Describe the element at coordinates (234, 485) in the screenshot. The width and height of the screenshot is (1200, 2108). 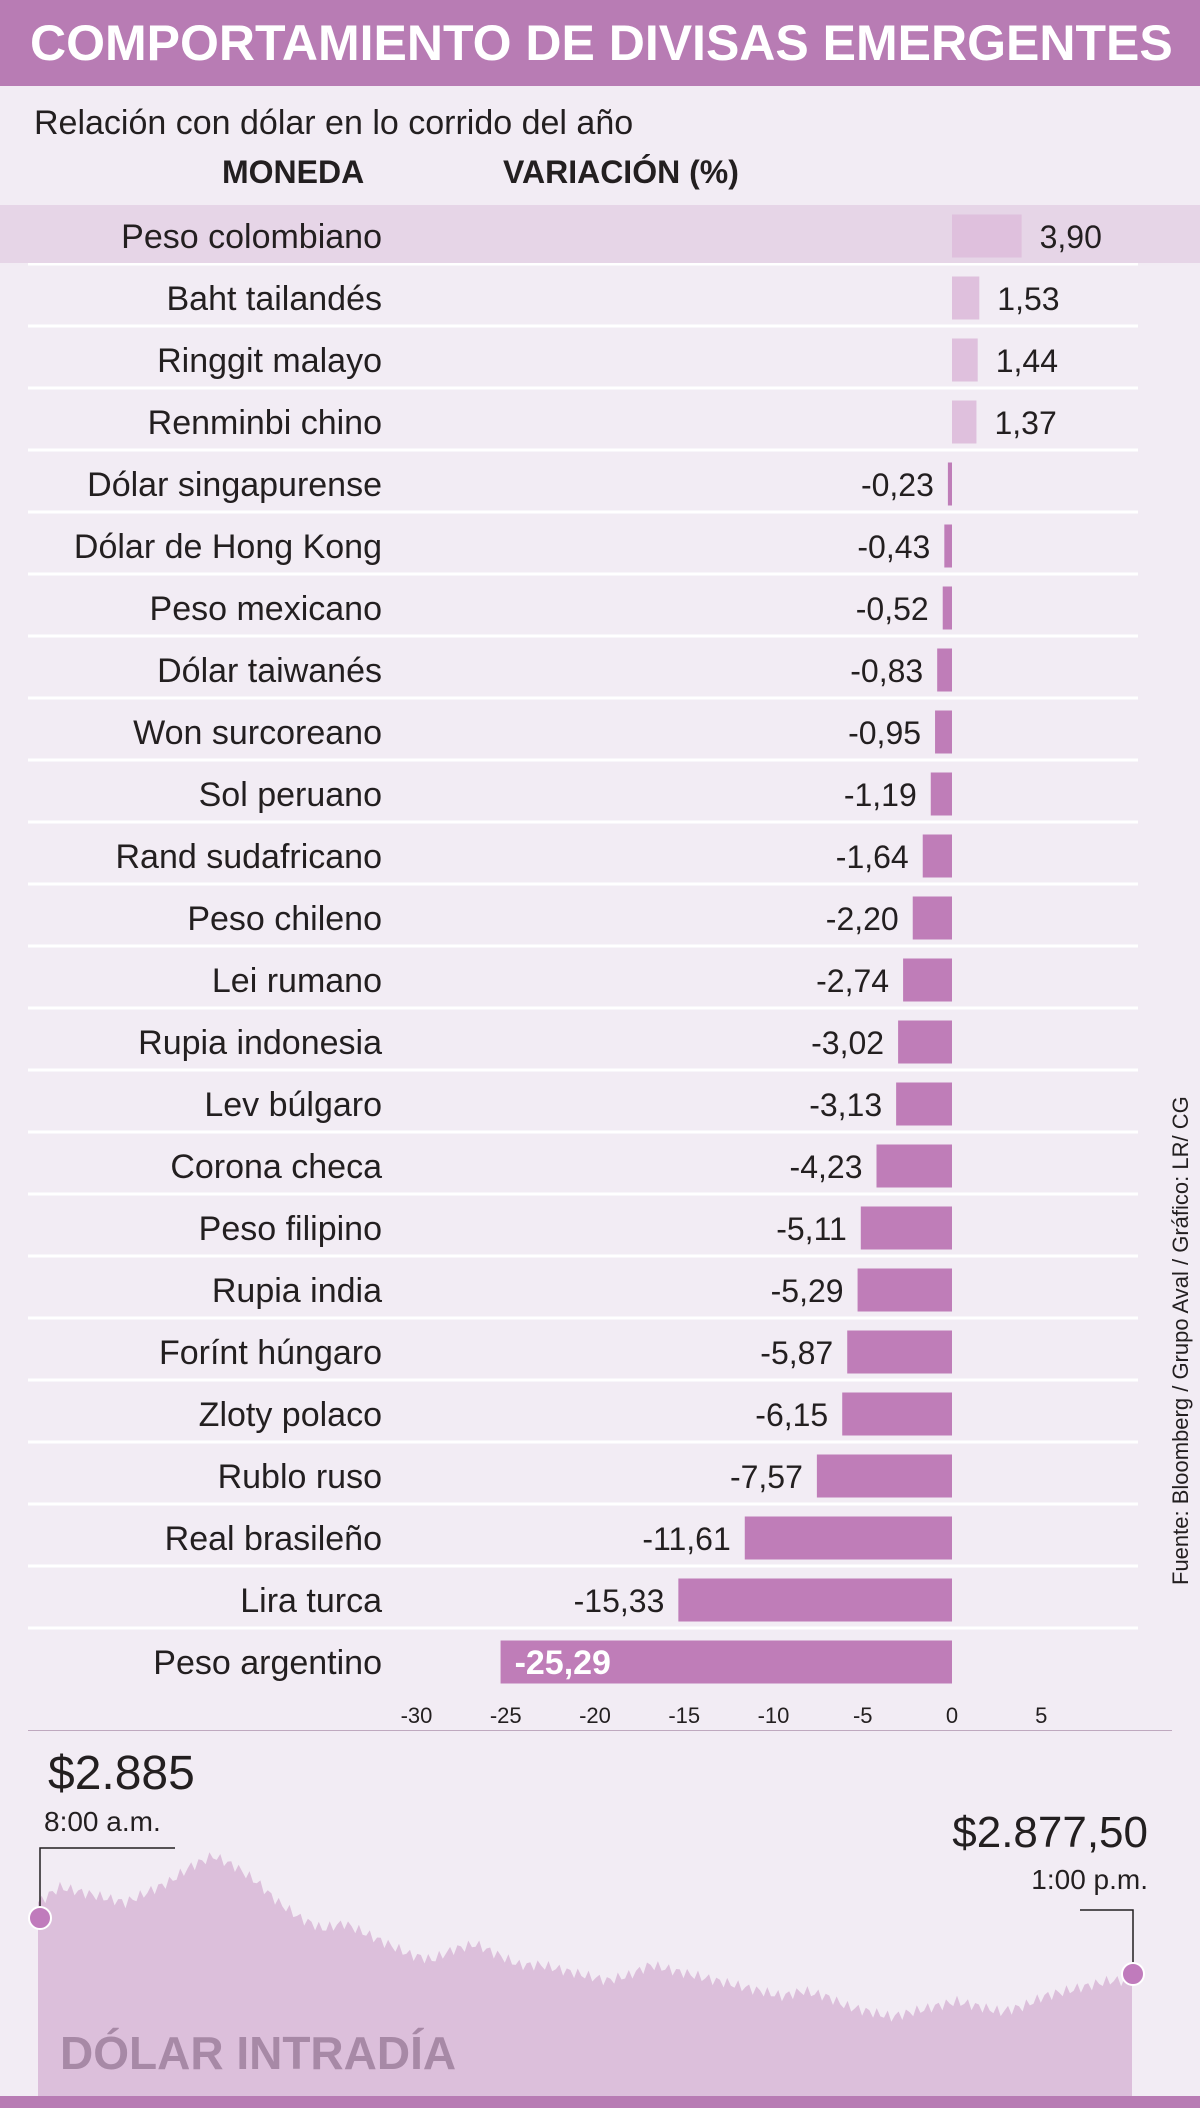
I see `category-label: Dólar singapurense` at that location.